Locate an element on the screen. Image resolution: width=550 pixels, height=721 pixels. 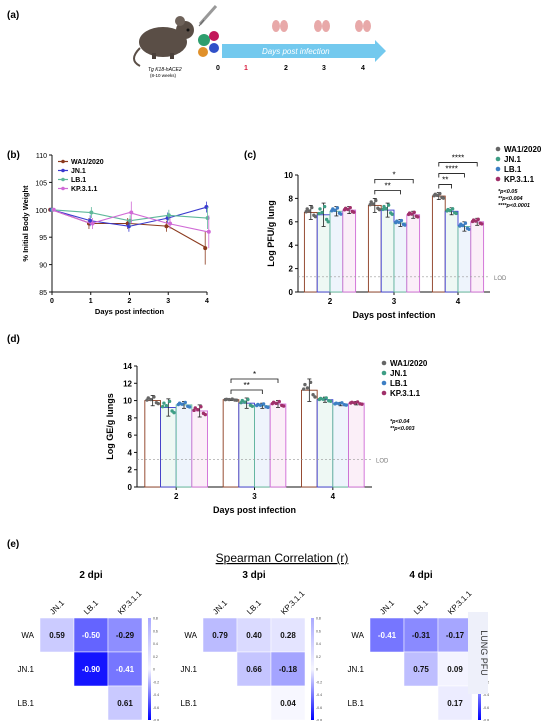
lung-icons is located at coordinates (321, 26).